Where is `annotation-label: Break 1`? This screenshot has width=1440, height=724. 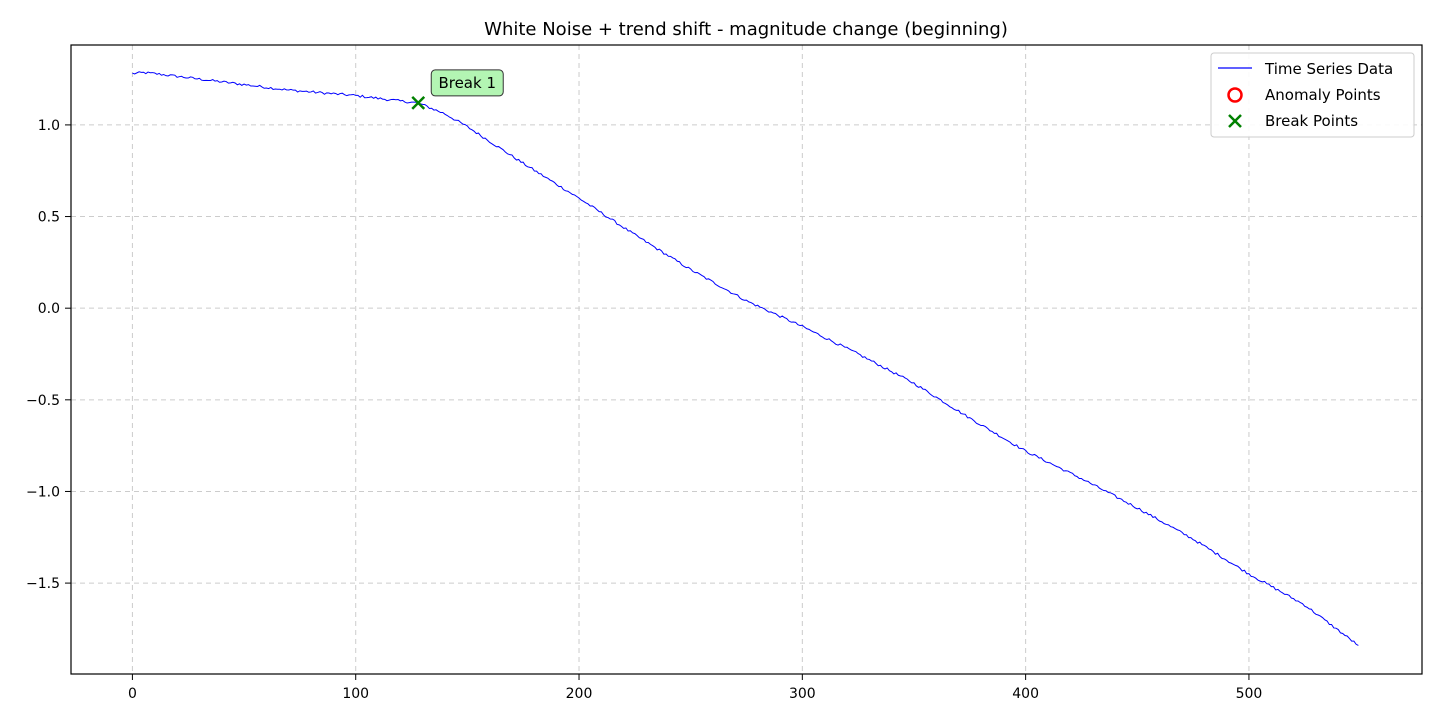
annotation-label: Break 1 is located at coordinates (467, 83).